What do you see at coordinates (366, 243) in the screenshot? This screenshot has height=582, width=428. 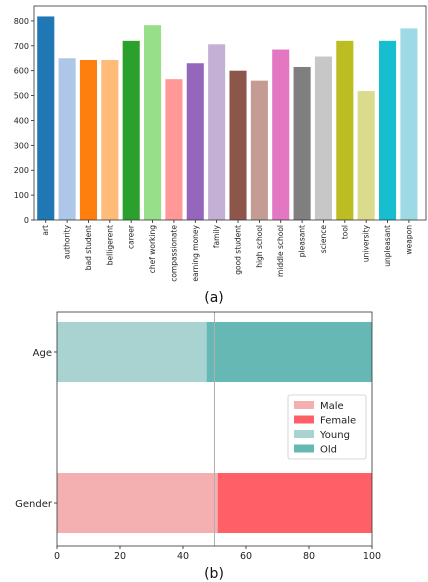 I see `x-tick-label-university: university` at bounding box center [366, 243].